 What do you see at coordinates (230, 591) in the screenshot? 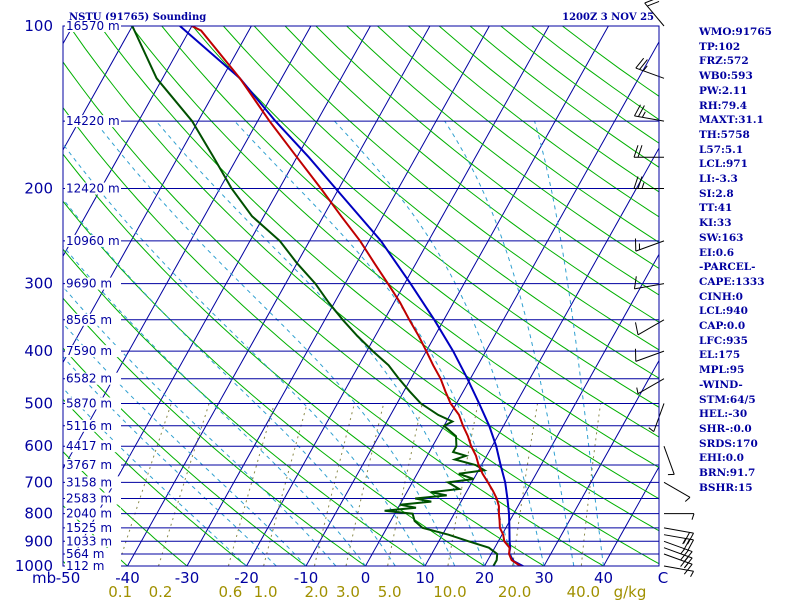
I see `mixing-ratio-label: 0.6` at bounding box center [230, 591].